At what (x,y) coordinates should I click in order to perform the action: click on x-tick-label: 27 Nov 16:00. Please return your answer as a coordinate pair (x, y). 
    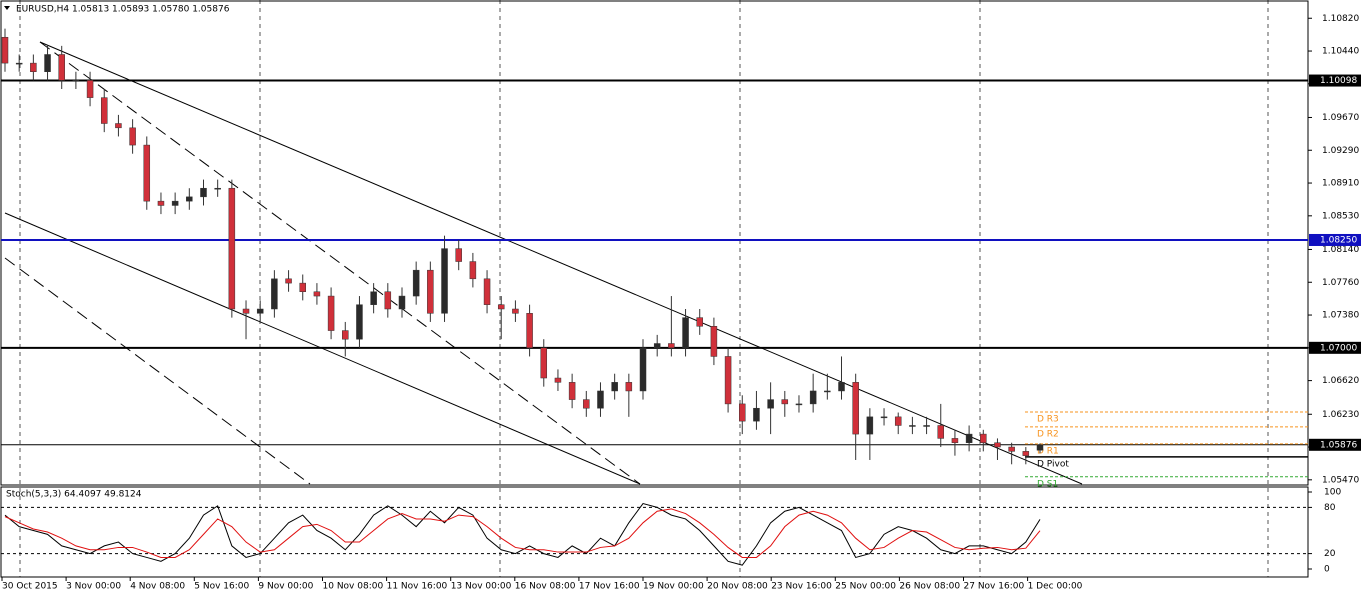
    Looking at the image, I should click on (994, 587).